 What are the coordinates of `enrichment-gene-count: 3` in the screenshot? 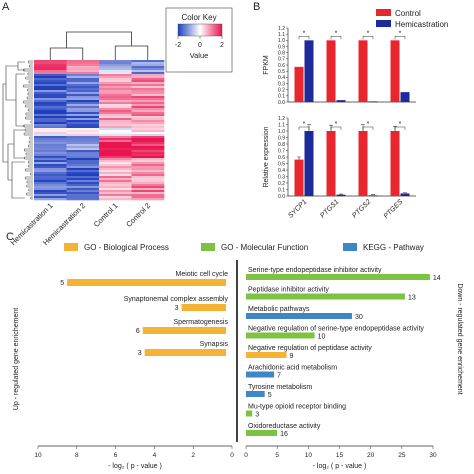 It's located at (140, 353).